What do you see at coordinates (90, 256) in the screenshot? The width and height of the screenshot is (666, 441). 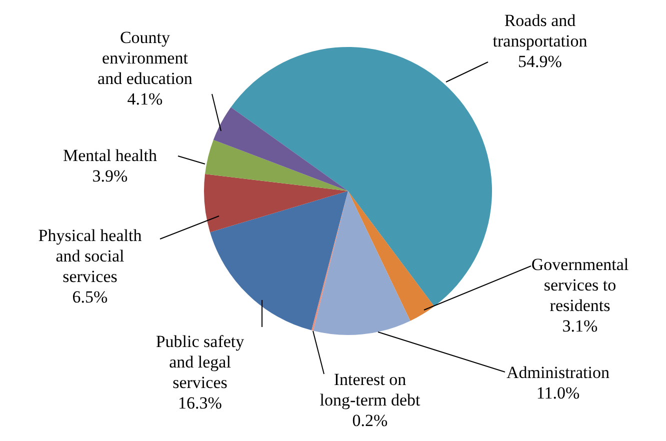 I see `slice-label: Physical health and social services` at bounding box center [90, 256].